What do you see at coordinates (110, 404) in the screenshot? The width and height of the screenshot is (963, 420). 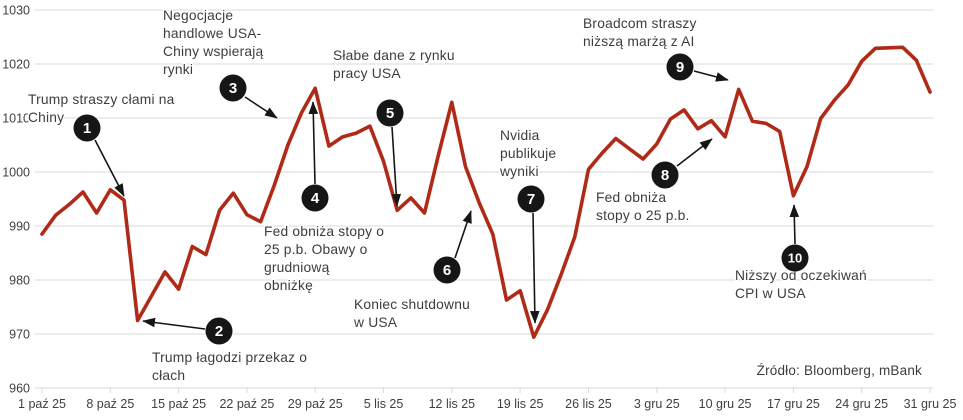 I see `x-axis-label: 8 paź 25` at bounding box center [110, 404].